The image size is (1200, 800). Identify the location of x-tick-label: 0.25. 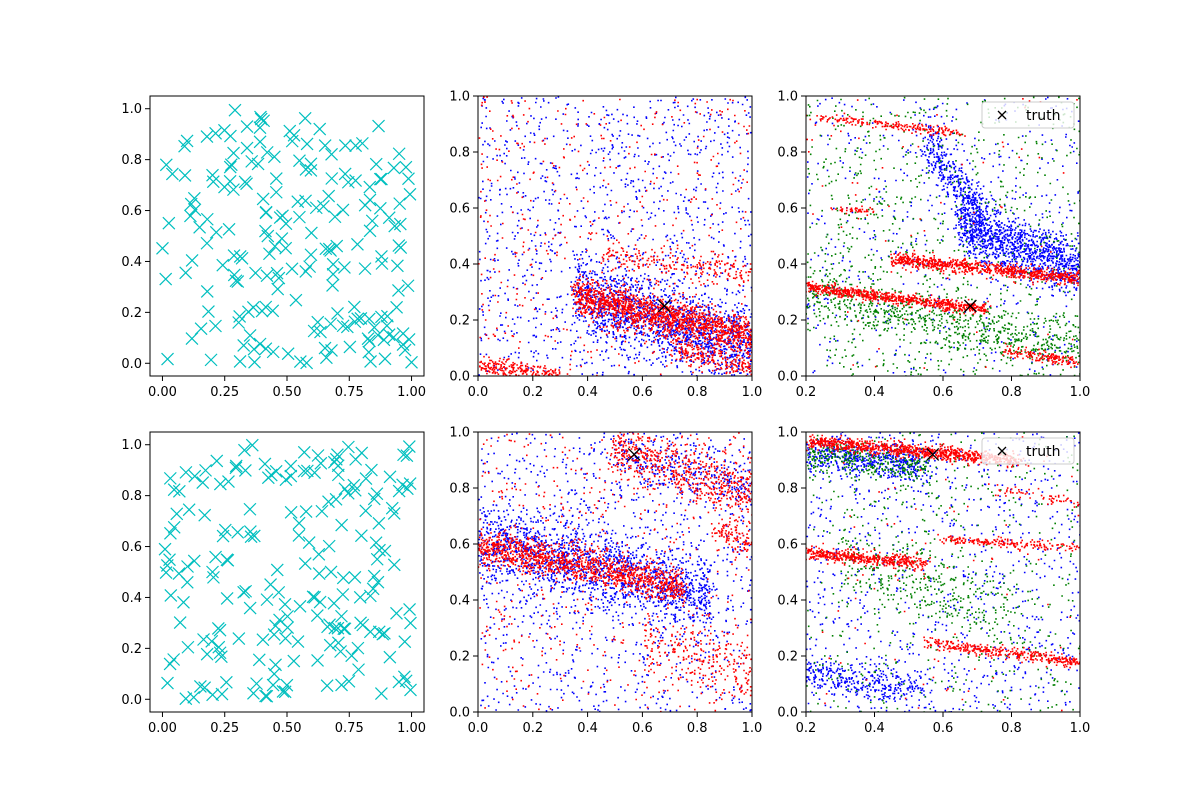
(224, 728).